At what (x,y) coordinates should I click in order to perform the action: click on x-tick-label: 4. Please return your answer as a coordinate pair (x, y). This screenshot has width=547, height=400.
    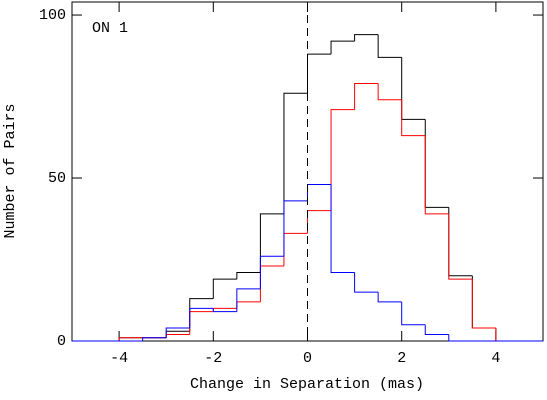
    Looking at the image, I should click on (495, 358).